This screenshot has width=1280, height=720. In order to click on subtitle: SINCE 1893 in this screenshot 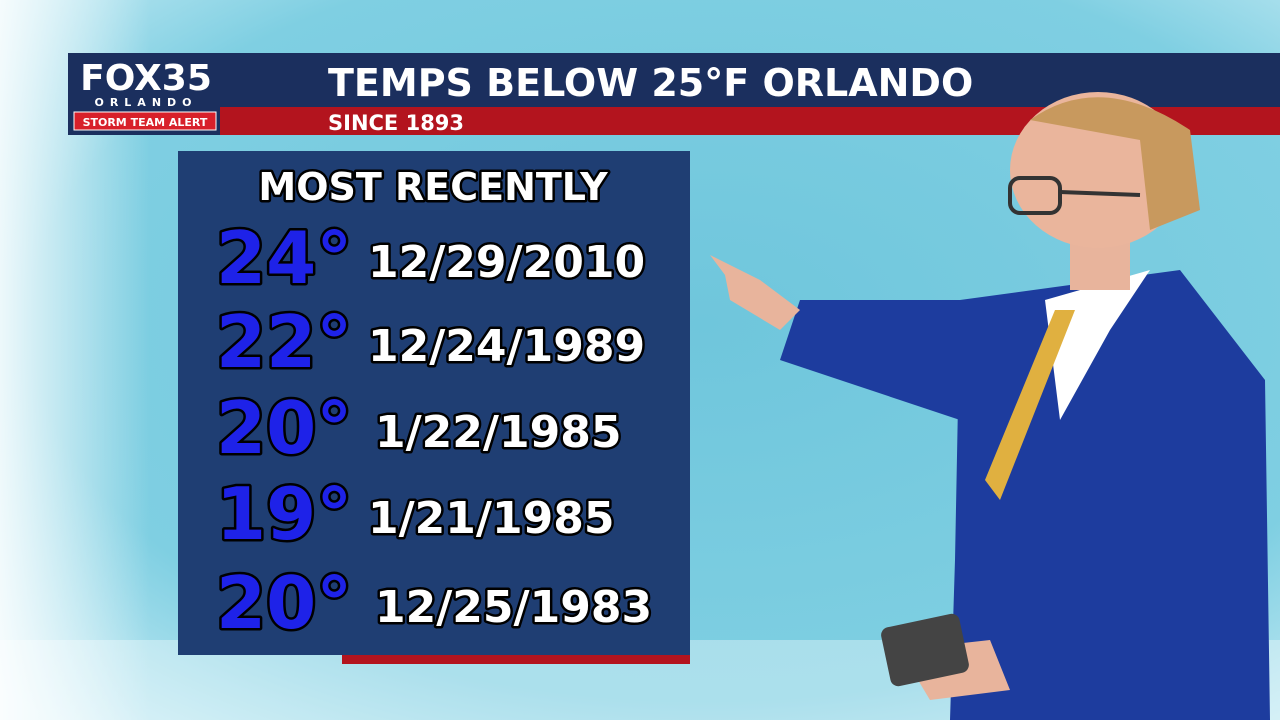, I will do `click(396, 123)`.